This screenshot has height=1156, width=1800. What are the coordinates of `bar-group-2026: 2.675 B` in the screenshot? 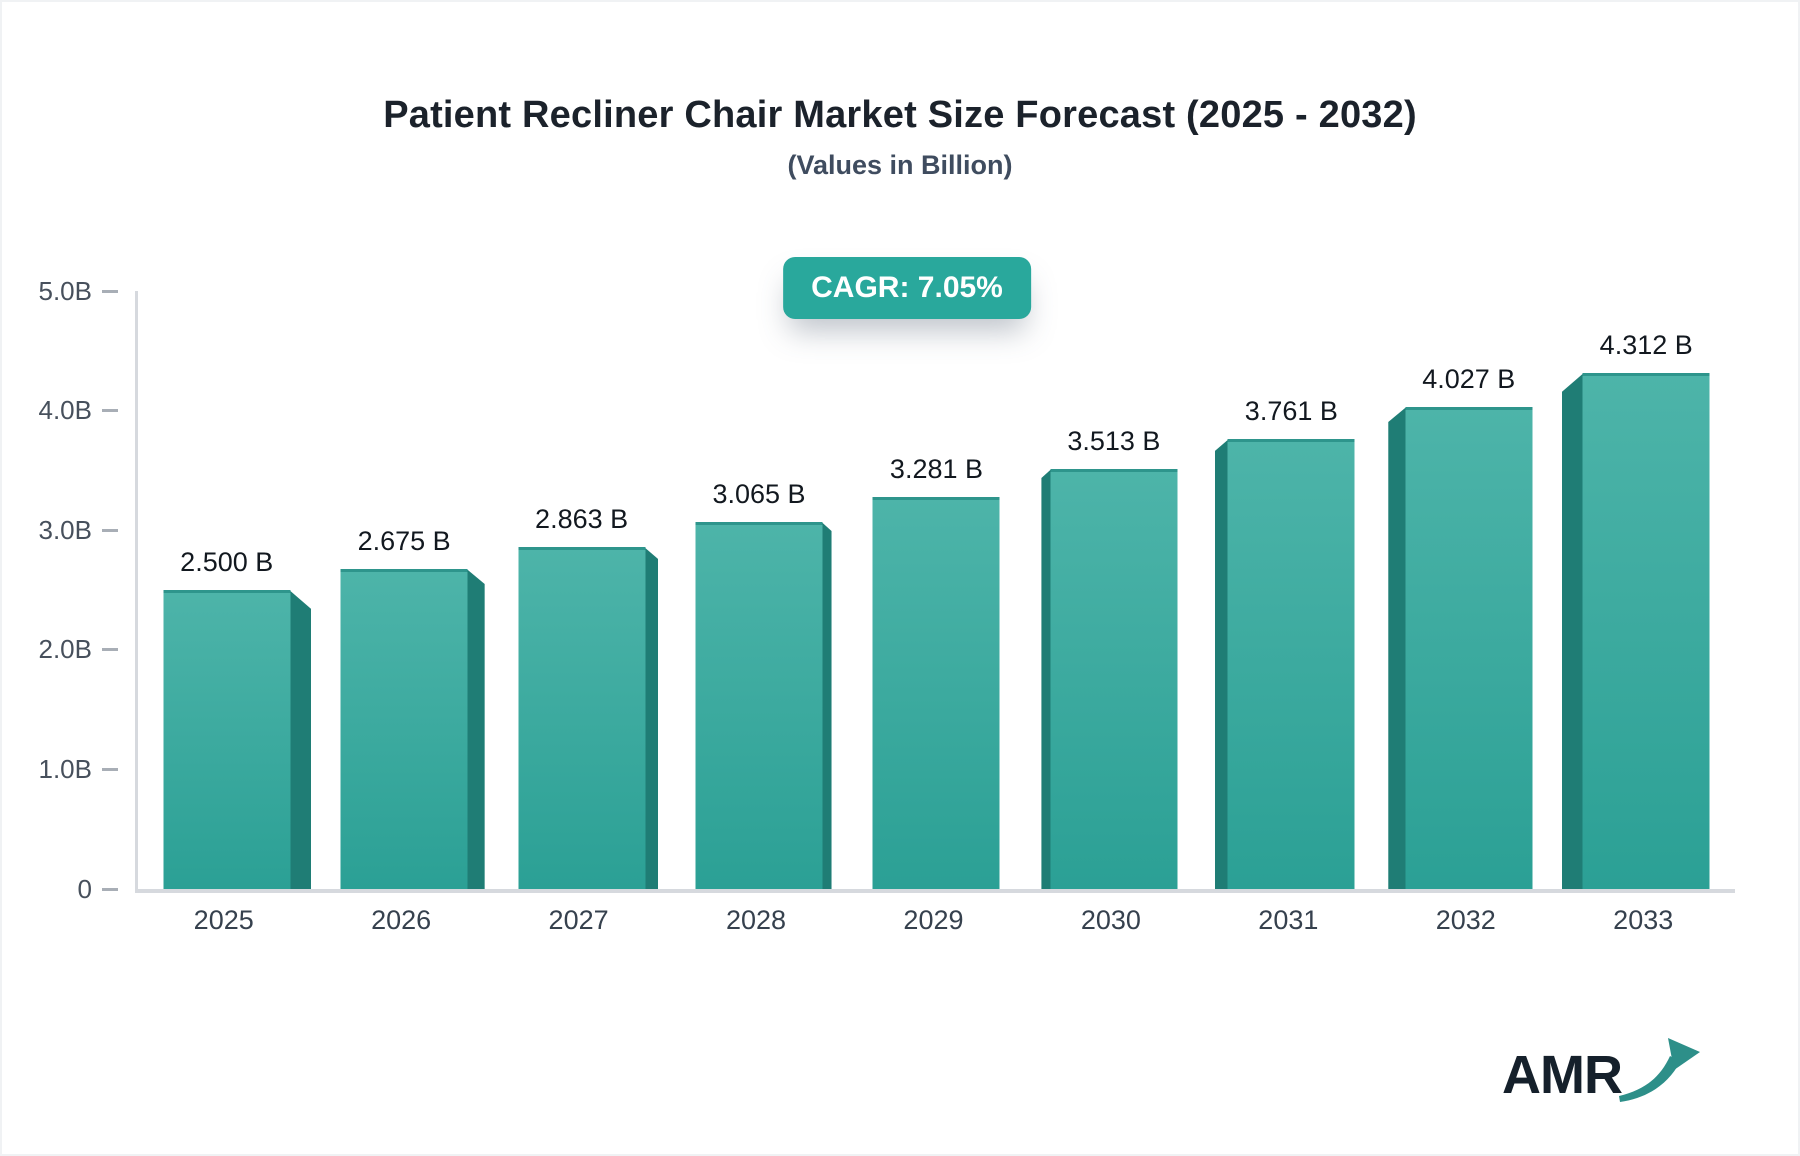 It's located at (403, 590).